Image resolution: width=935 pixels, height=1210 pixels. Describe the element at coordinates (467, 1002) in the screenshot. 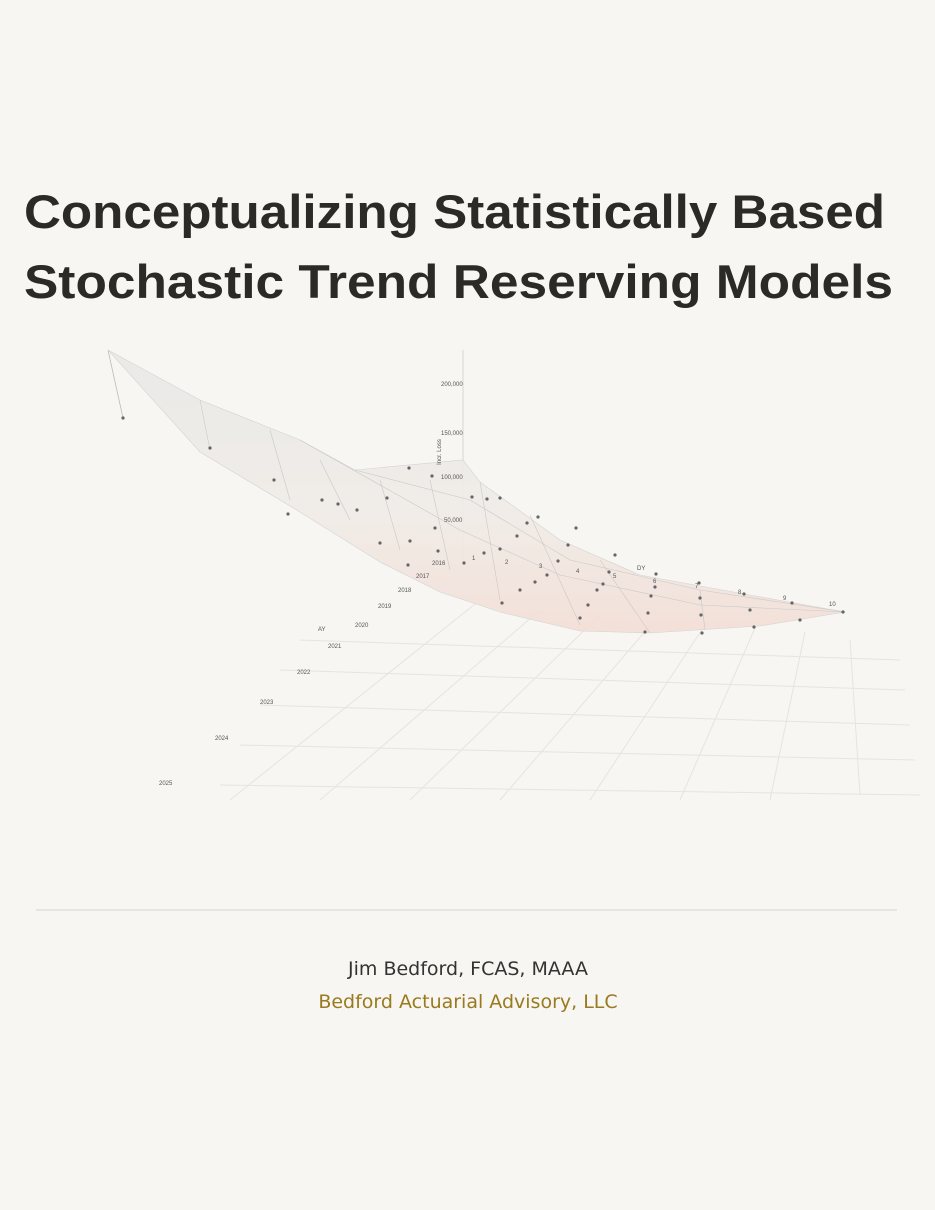

I see `author-affiliation: Bedford Actuarial Advisory, LLC` at that location.